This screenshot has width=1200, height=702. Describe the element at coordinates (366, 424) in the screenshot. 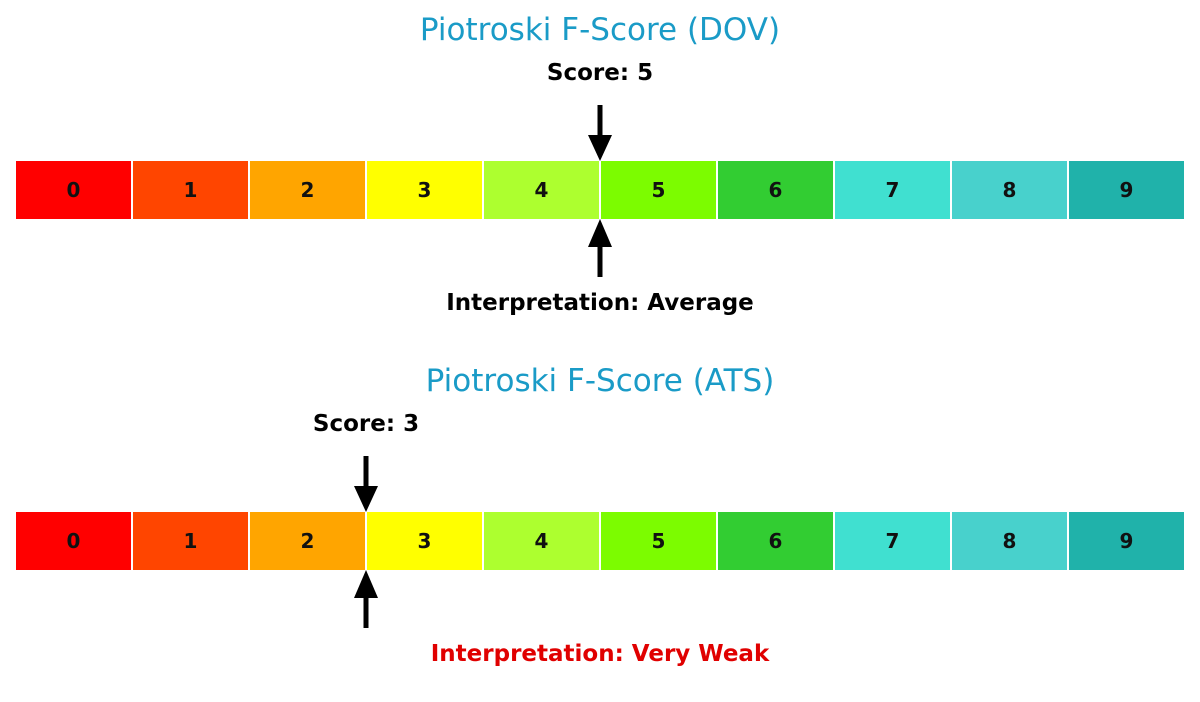

I see `score-label-ats: Score: 3` at that location.